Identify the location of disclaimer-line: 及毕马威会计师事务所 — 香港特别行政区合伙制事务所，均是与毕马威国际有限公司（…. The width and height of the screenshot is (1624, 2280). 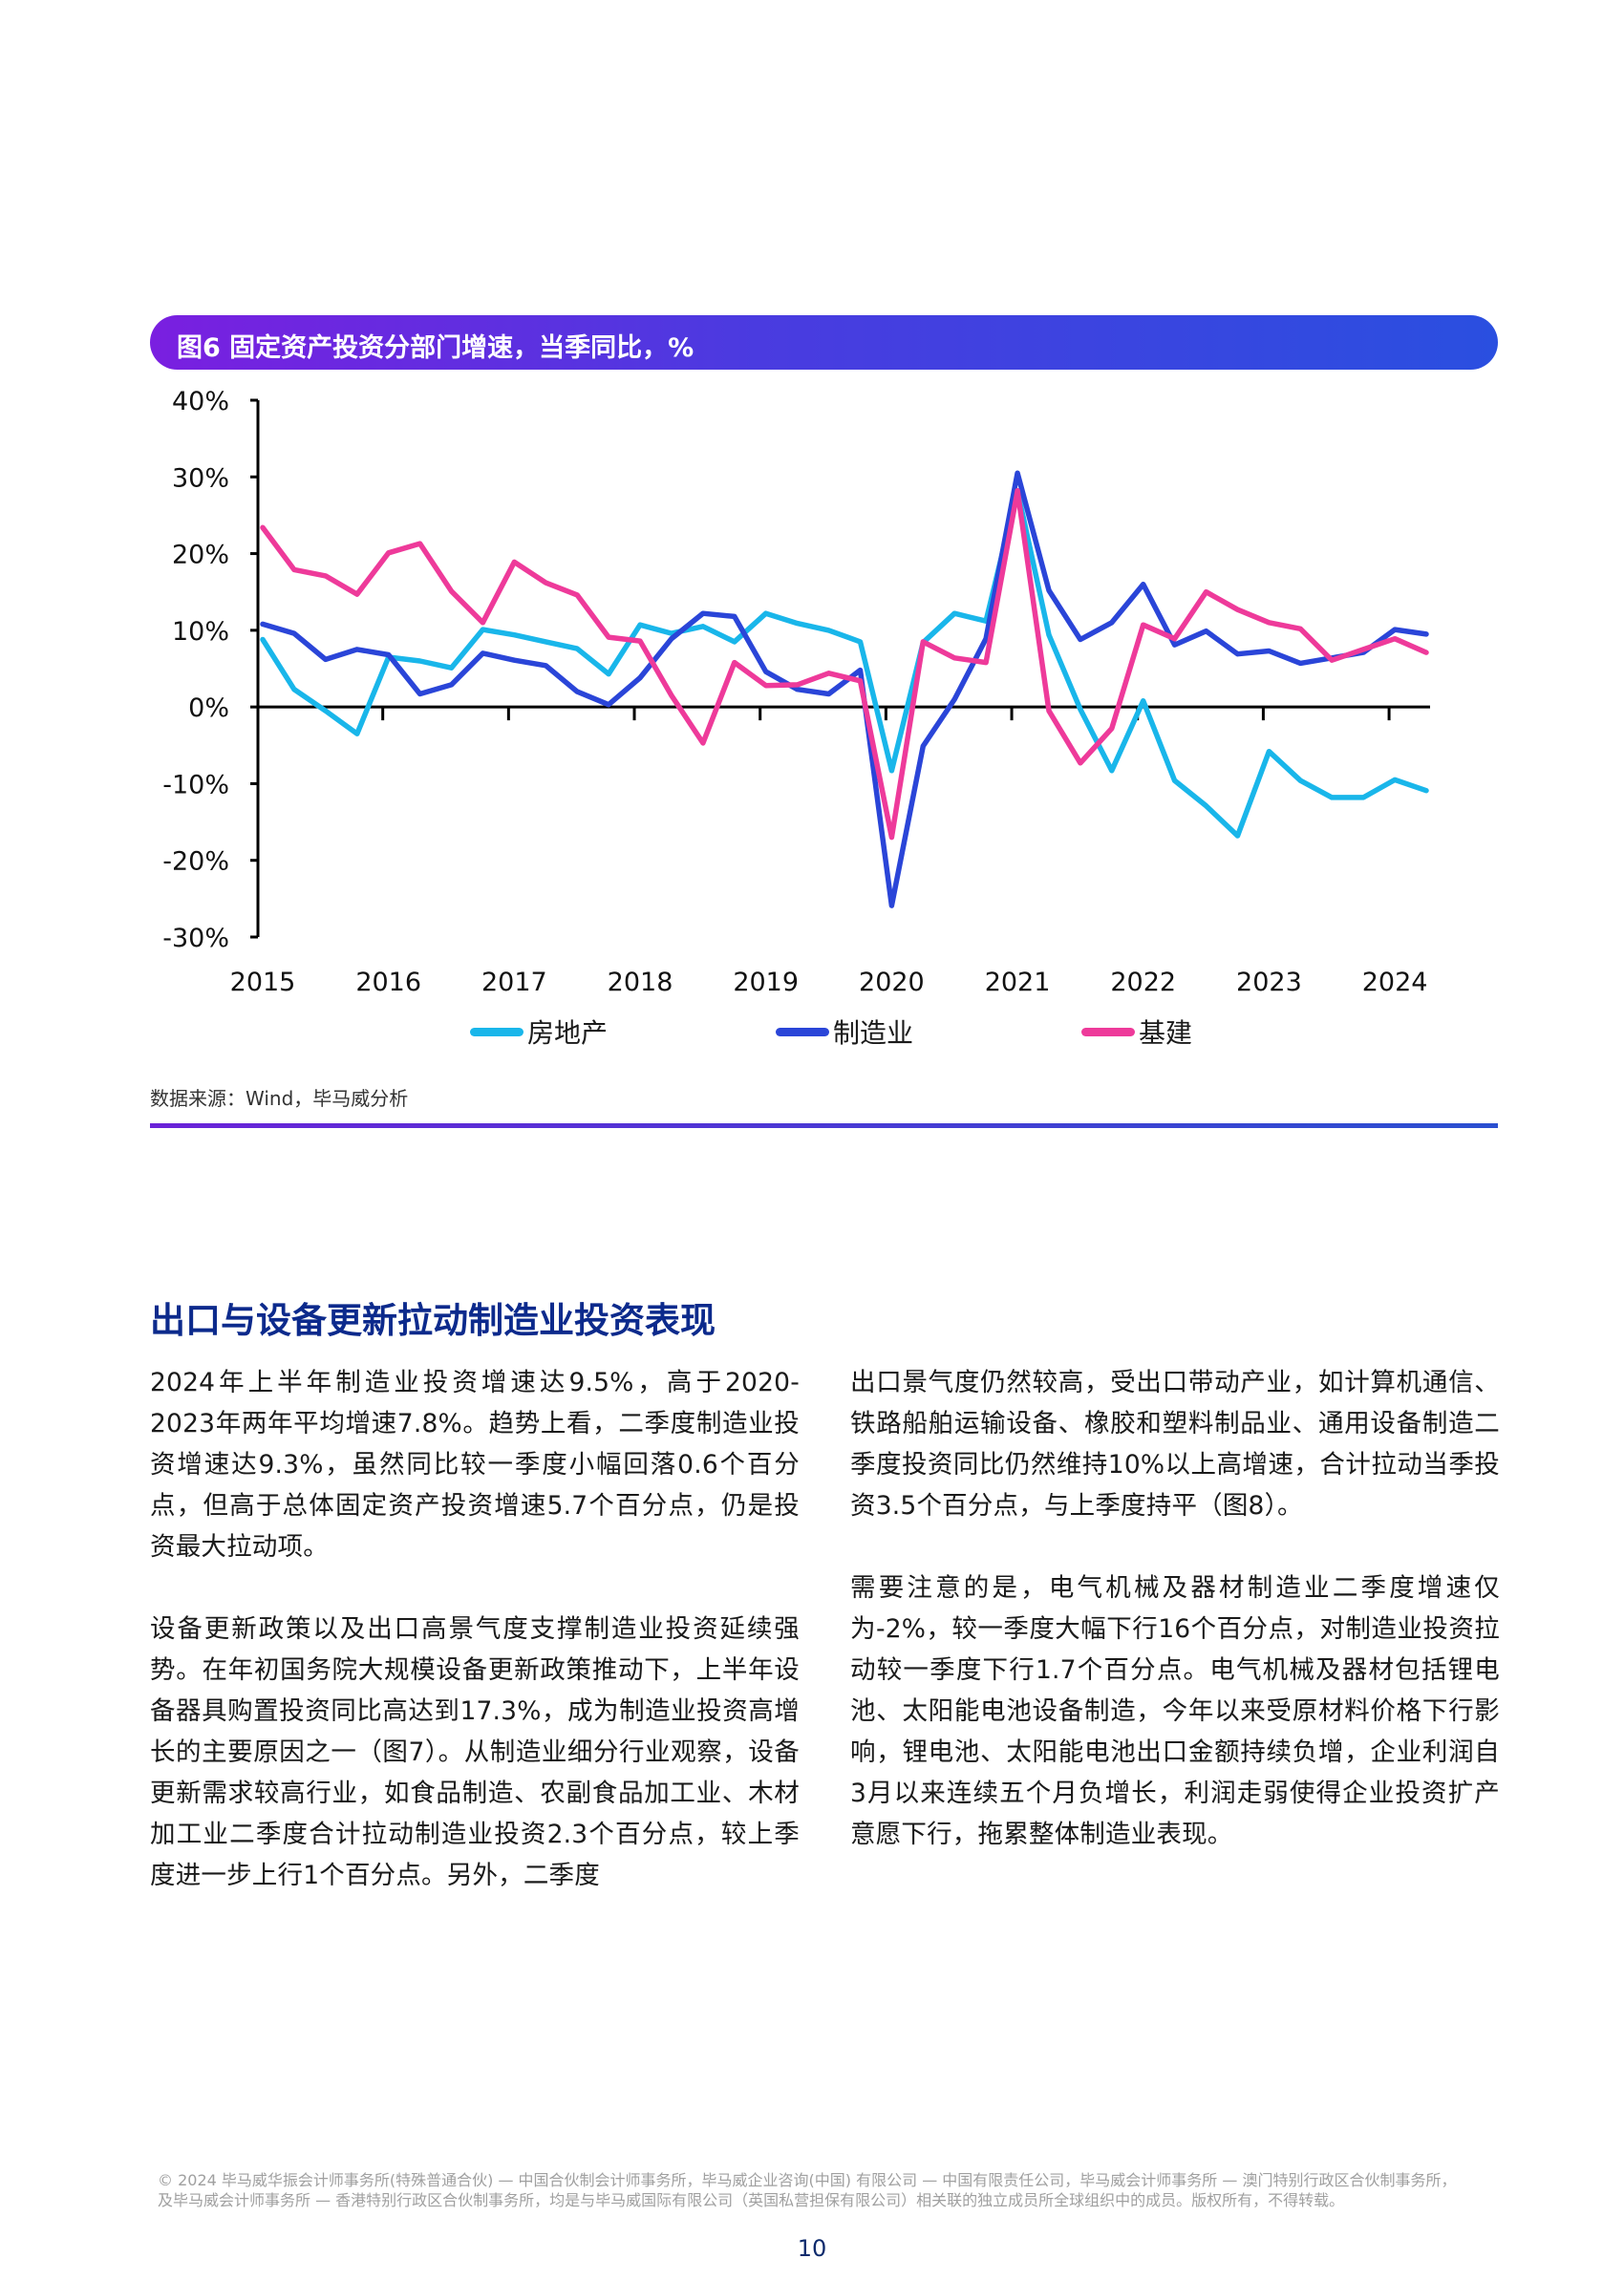
(751, 2200).